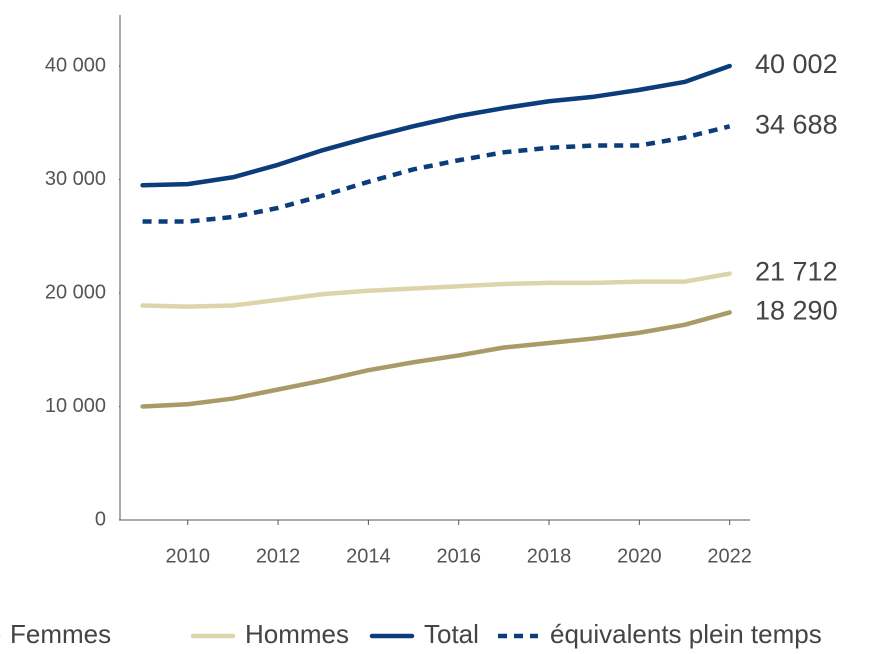  What do you see at coordinates (458, 556) in the screenshot?
I see `x-tick-label: 2016` at bounding box center [458, 556].